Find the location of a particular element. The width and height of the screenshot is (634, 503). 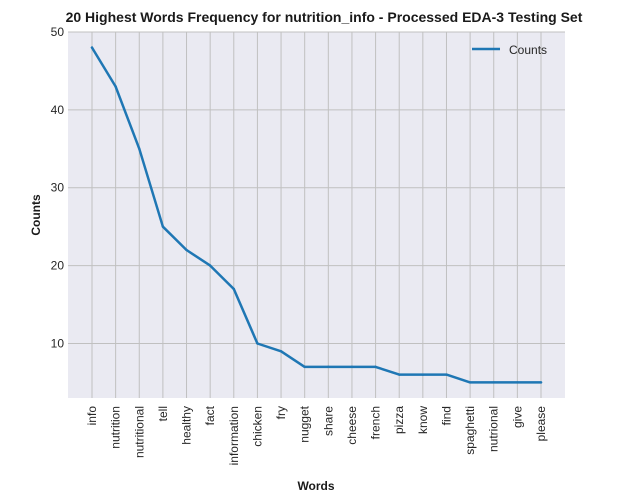

x-tick-label: info is located at coordinates (92, 416).